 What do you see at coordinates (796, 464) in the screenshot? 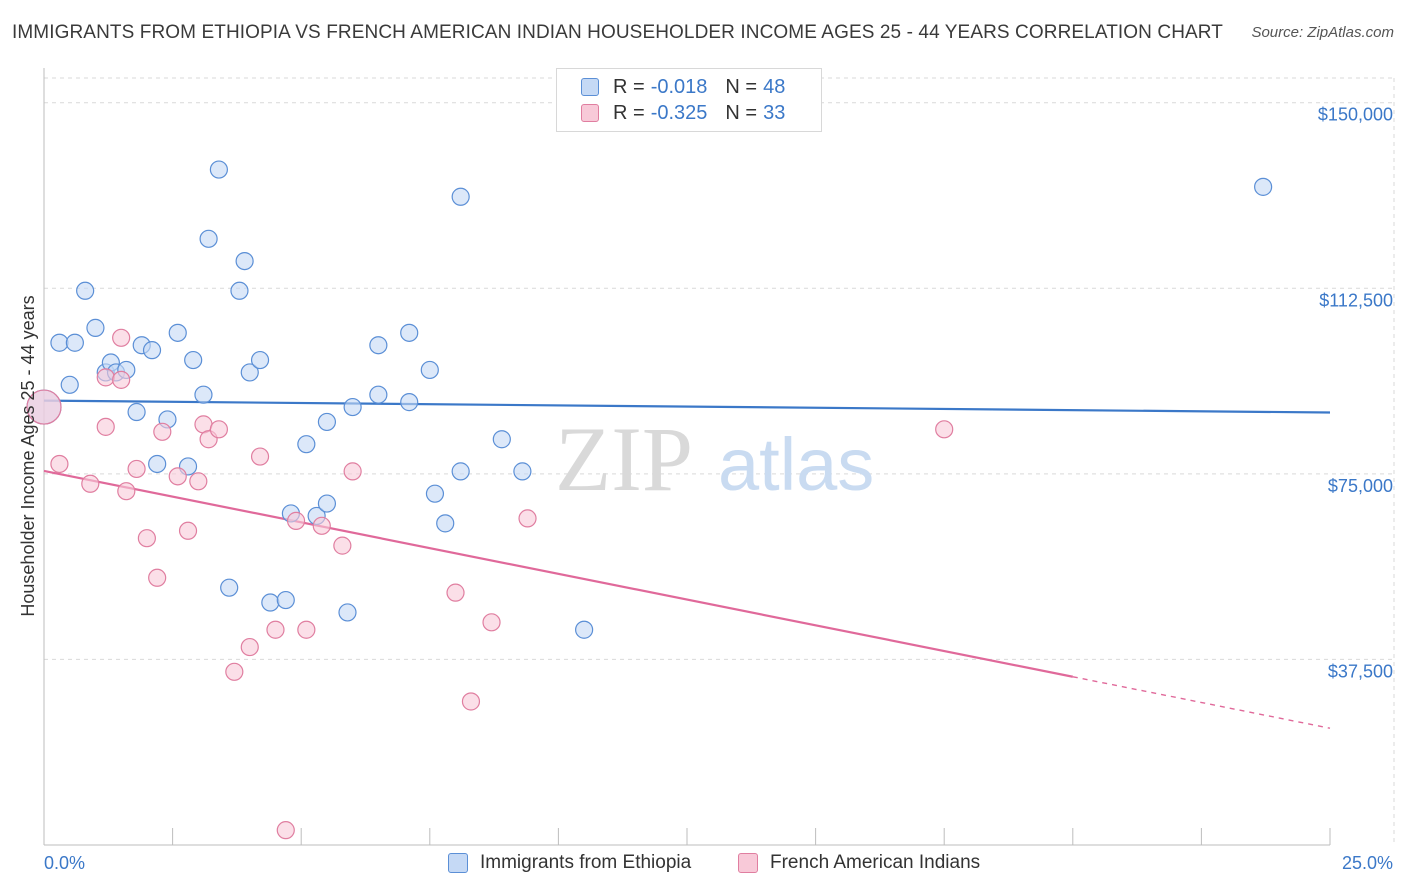
I see `watermark-atlas: atlas` at bounding box center [796, 464].